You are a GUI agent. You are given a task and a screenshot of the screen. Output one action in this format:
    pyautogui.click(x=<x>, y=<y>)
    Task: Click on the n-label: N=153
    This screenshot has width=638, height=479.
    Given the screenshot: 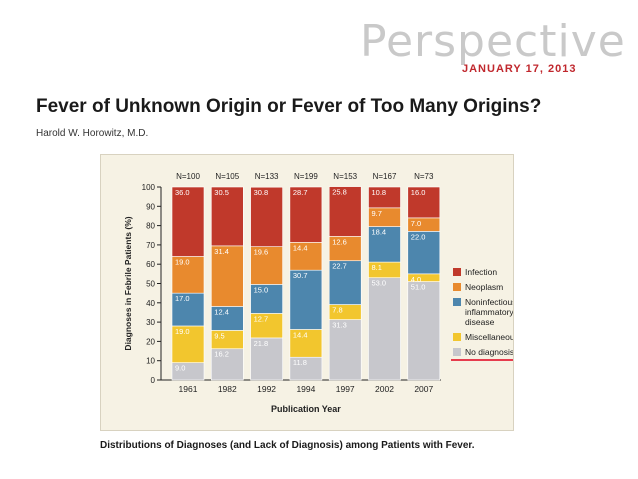 What is the action you would take?
    pyautogui.click(x=345, y=176)
    